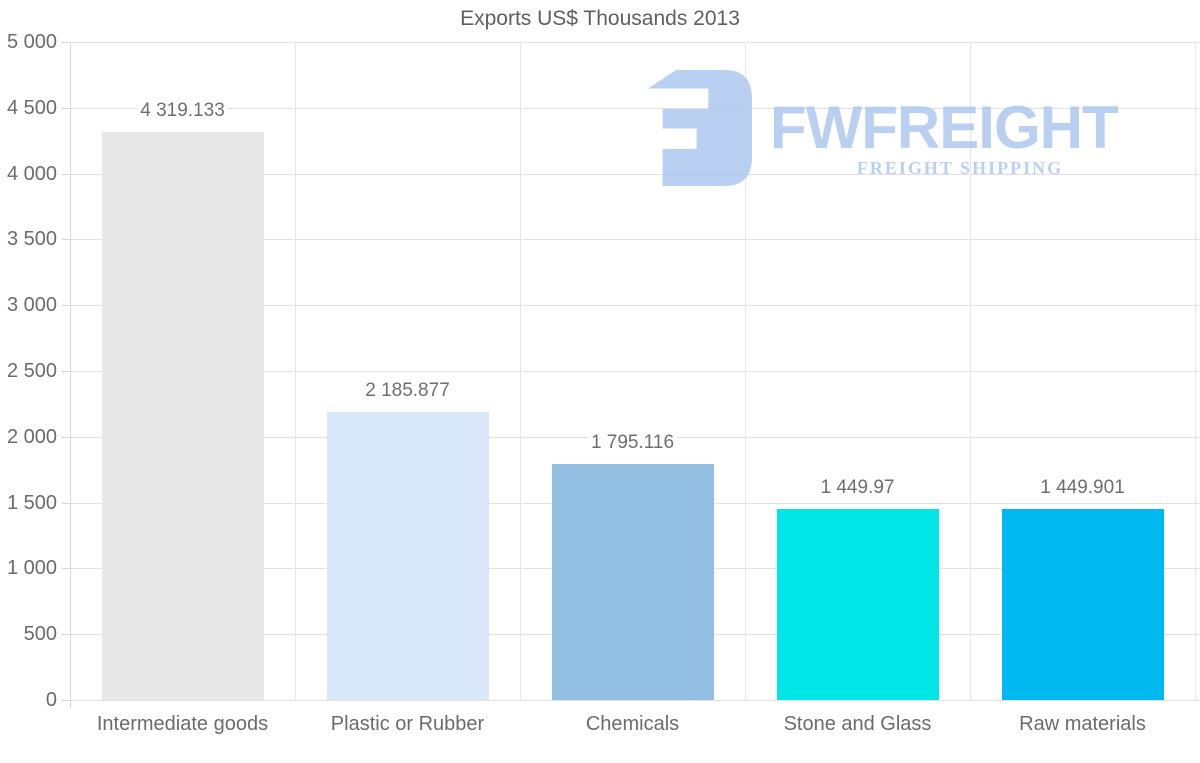 The image size is (1200, 763). I want to click on bar-plastic-or-rubber, so click(407, 556).